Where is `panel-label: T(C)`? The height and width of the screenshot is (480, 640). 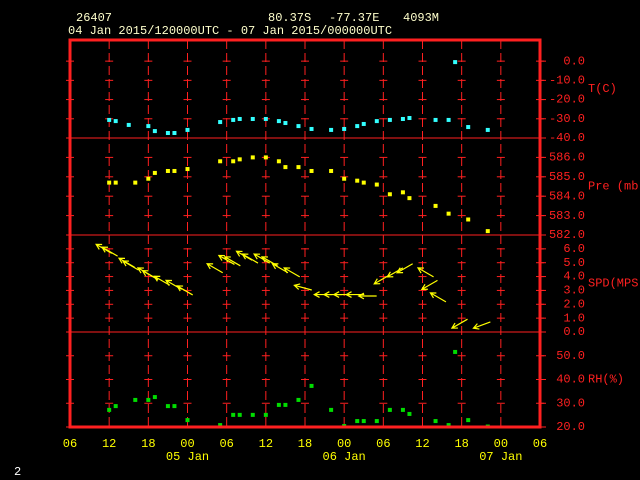
panel-label: T(C) is located at coordinates (602, 89).